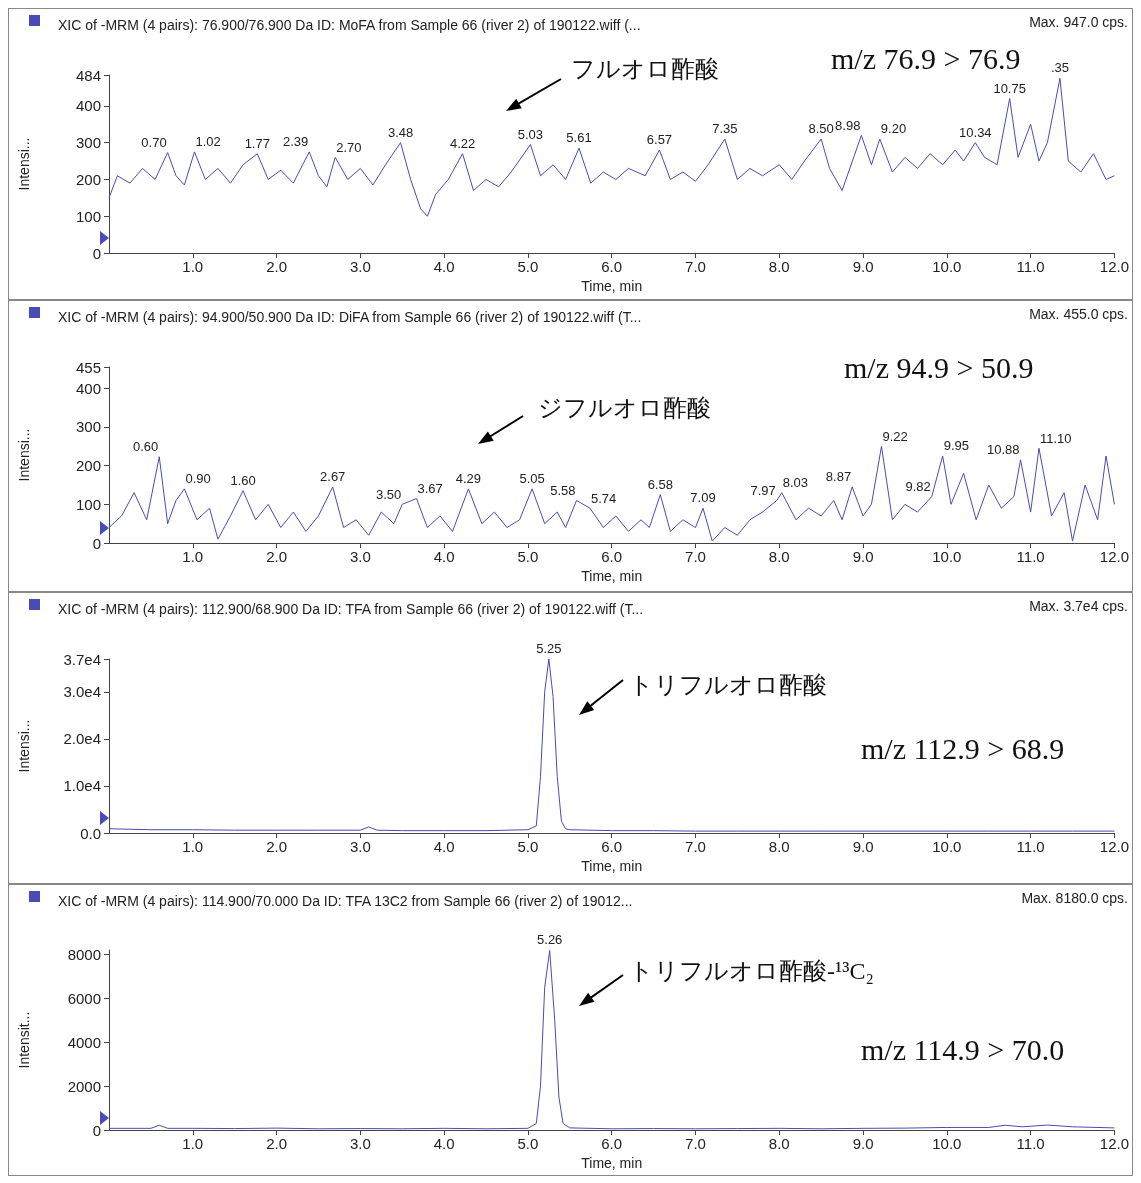 The width and height of the screenshot is (1141, 1183). Describe the element at coordinates (703, 498) in the screenshot. I see `annotation: 7.09` at that location.